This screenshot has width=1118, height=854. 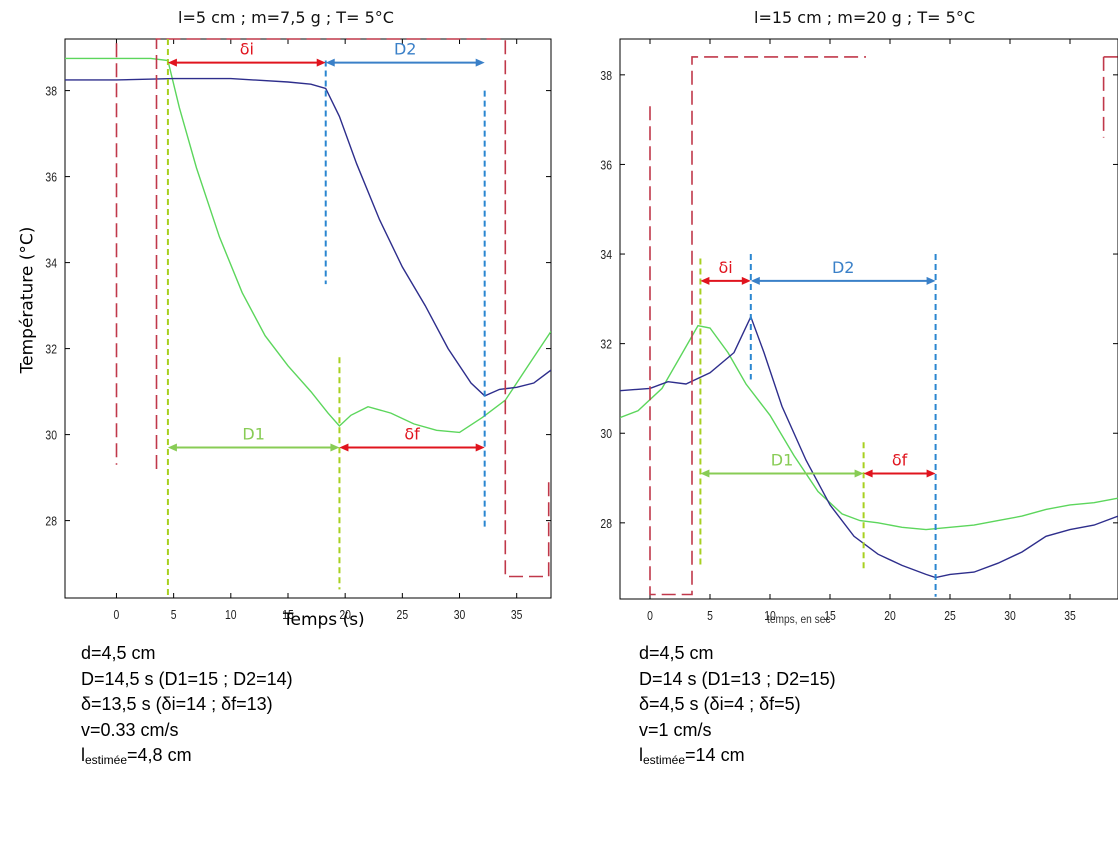 What do you see at coordinates (187, 678) in the screenshot?
I see `stat-duration: D=14,5 s (D1=15 ; D2=14)` at bounding box center [187, 678].